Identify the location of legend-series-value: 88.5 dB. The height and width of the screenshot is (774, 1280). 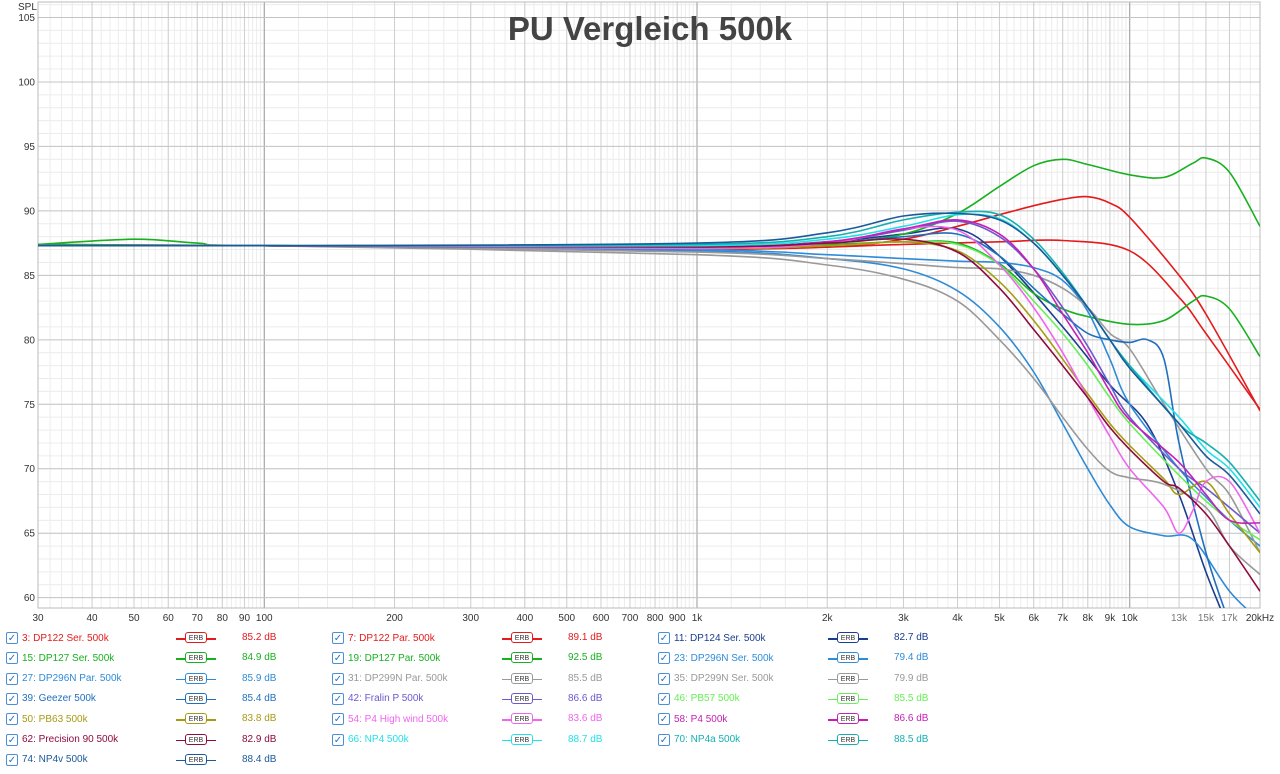
(911, 739).